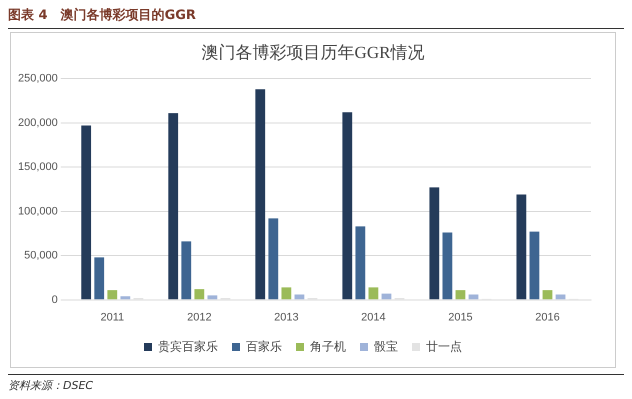  I want to click on y-tick-label: 200,000, so click(38, 122).